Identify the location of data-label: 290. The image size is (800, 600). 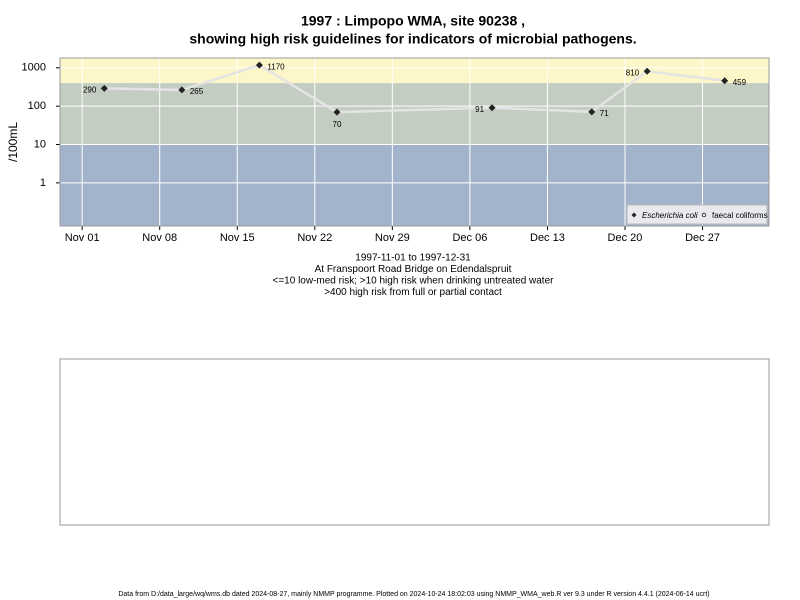
(90, 90).